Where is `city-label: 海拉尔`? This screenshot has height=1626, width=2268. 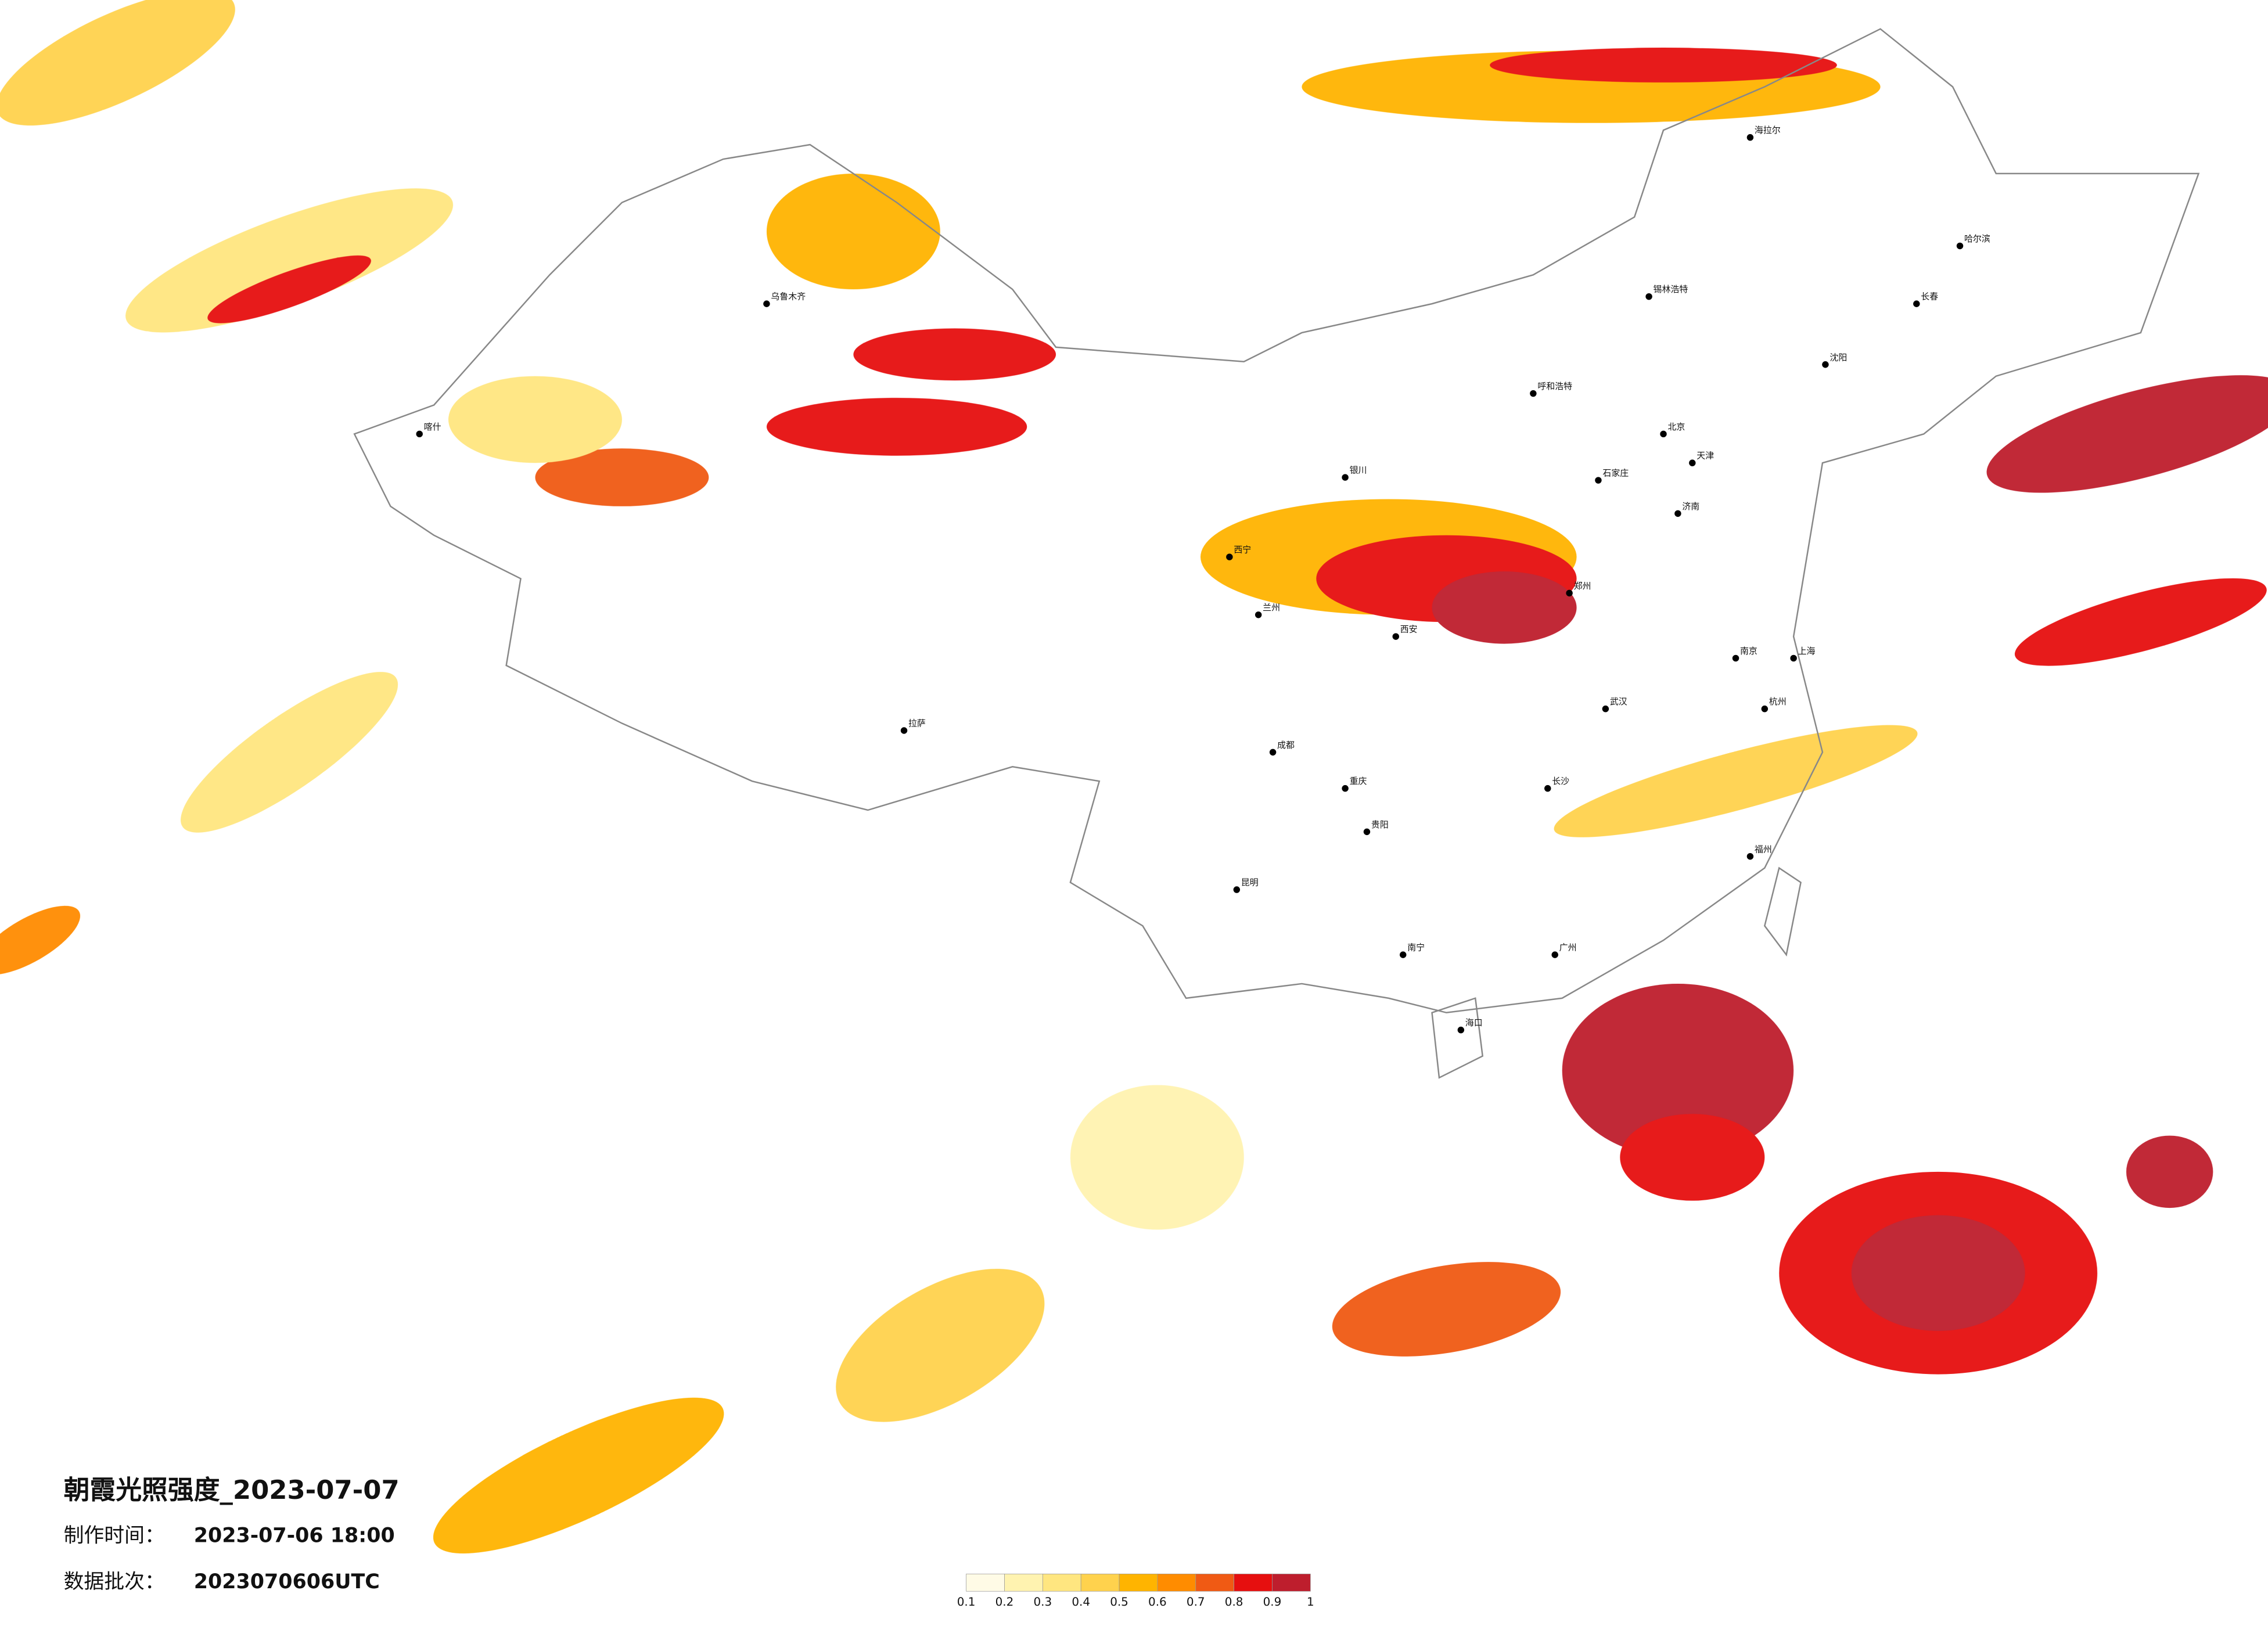 city-label: 海拉尔 is located at coordinates (1768, 130).